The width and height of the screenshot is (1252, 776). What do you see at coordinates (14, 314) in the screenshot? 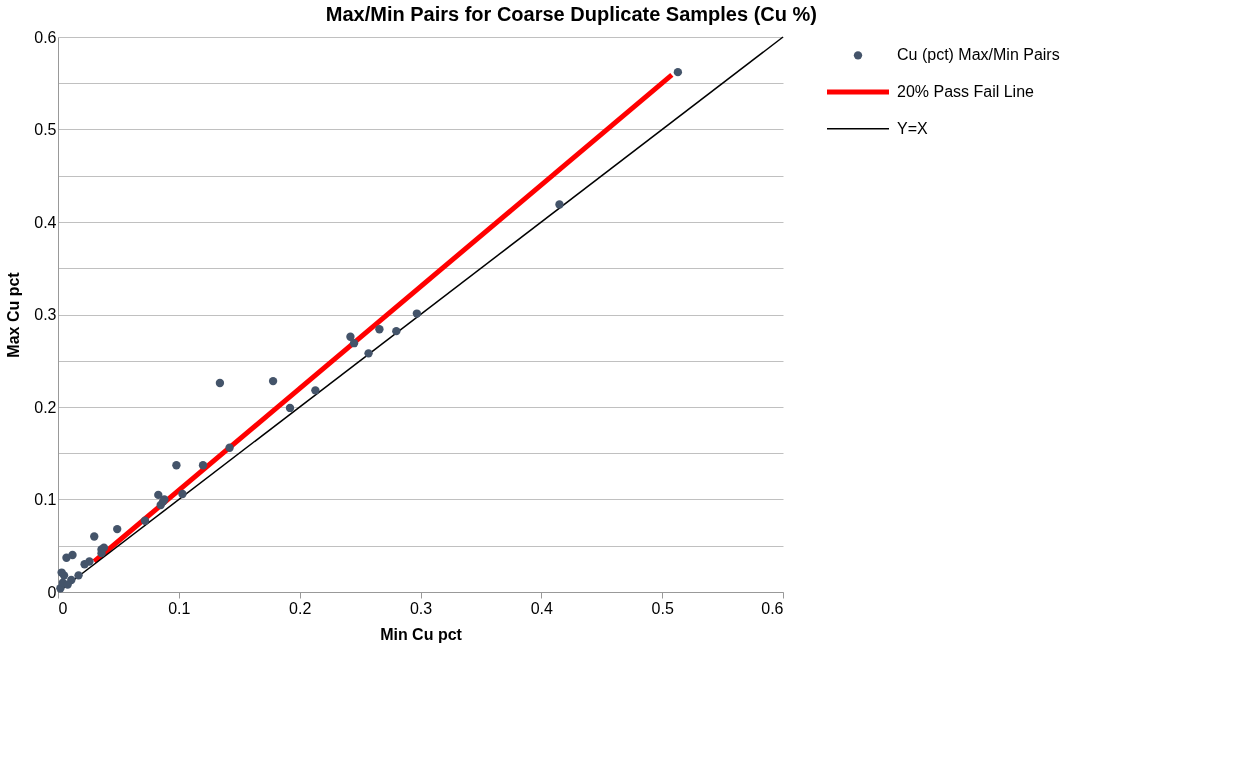
I see `y-axis-title: Max Cu pct` at bounding box center [14, 314].